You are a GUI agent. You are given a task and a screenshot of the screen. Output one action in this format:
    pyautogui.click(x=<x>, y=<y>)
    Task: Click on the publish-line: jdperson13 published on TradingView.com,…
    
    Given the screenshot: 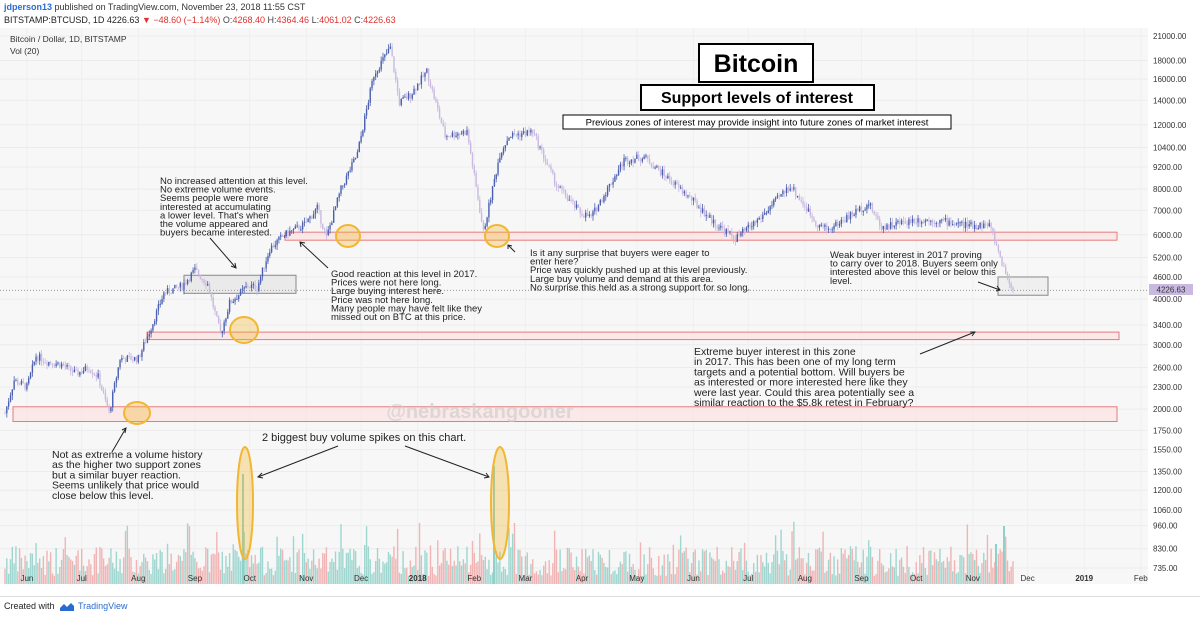 What is the action you would take?
    pyautogui.click(x=154, y=7)
    